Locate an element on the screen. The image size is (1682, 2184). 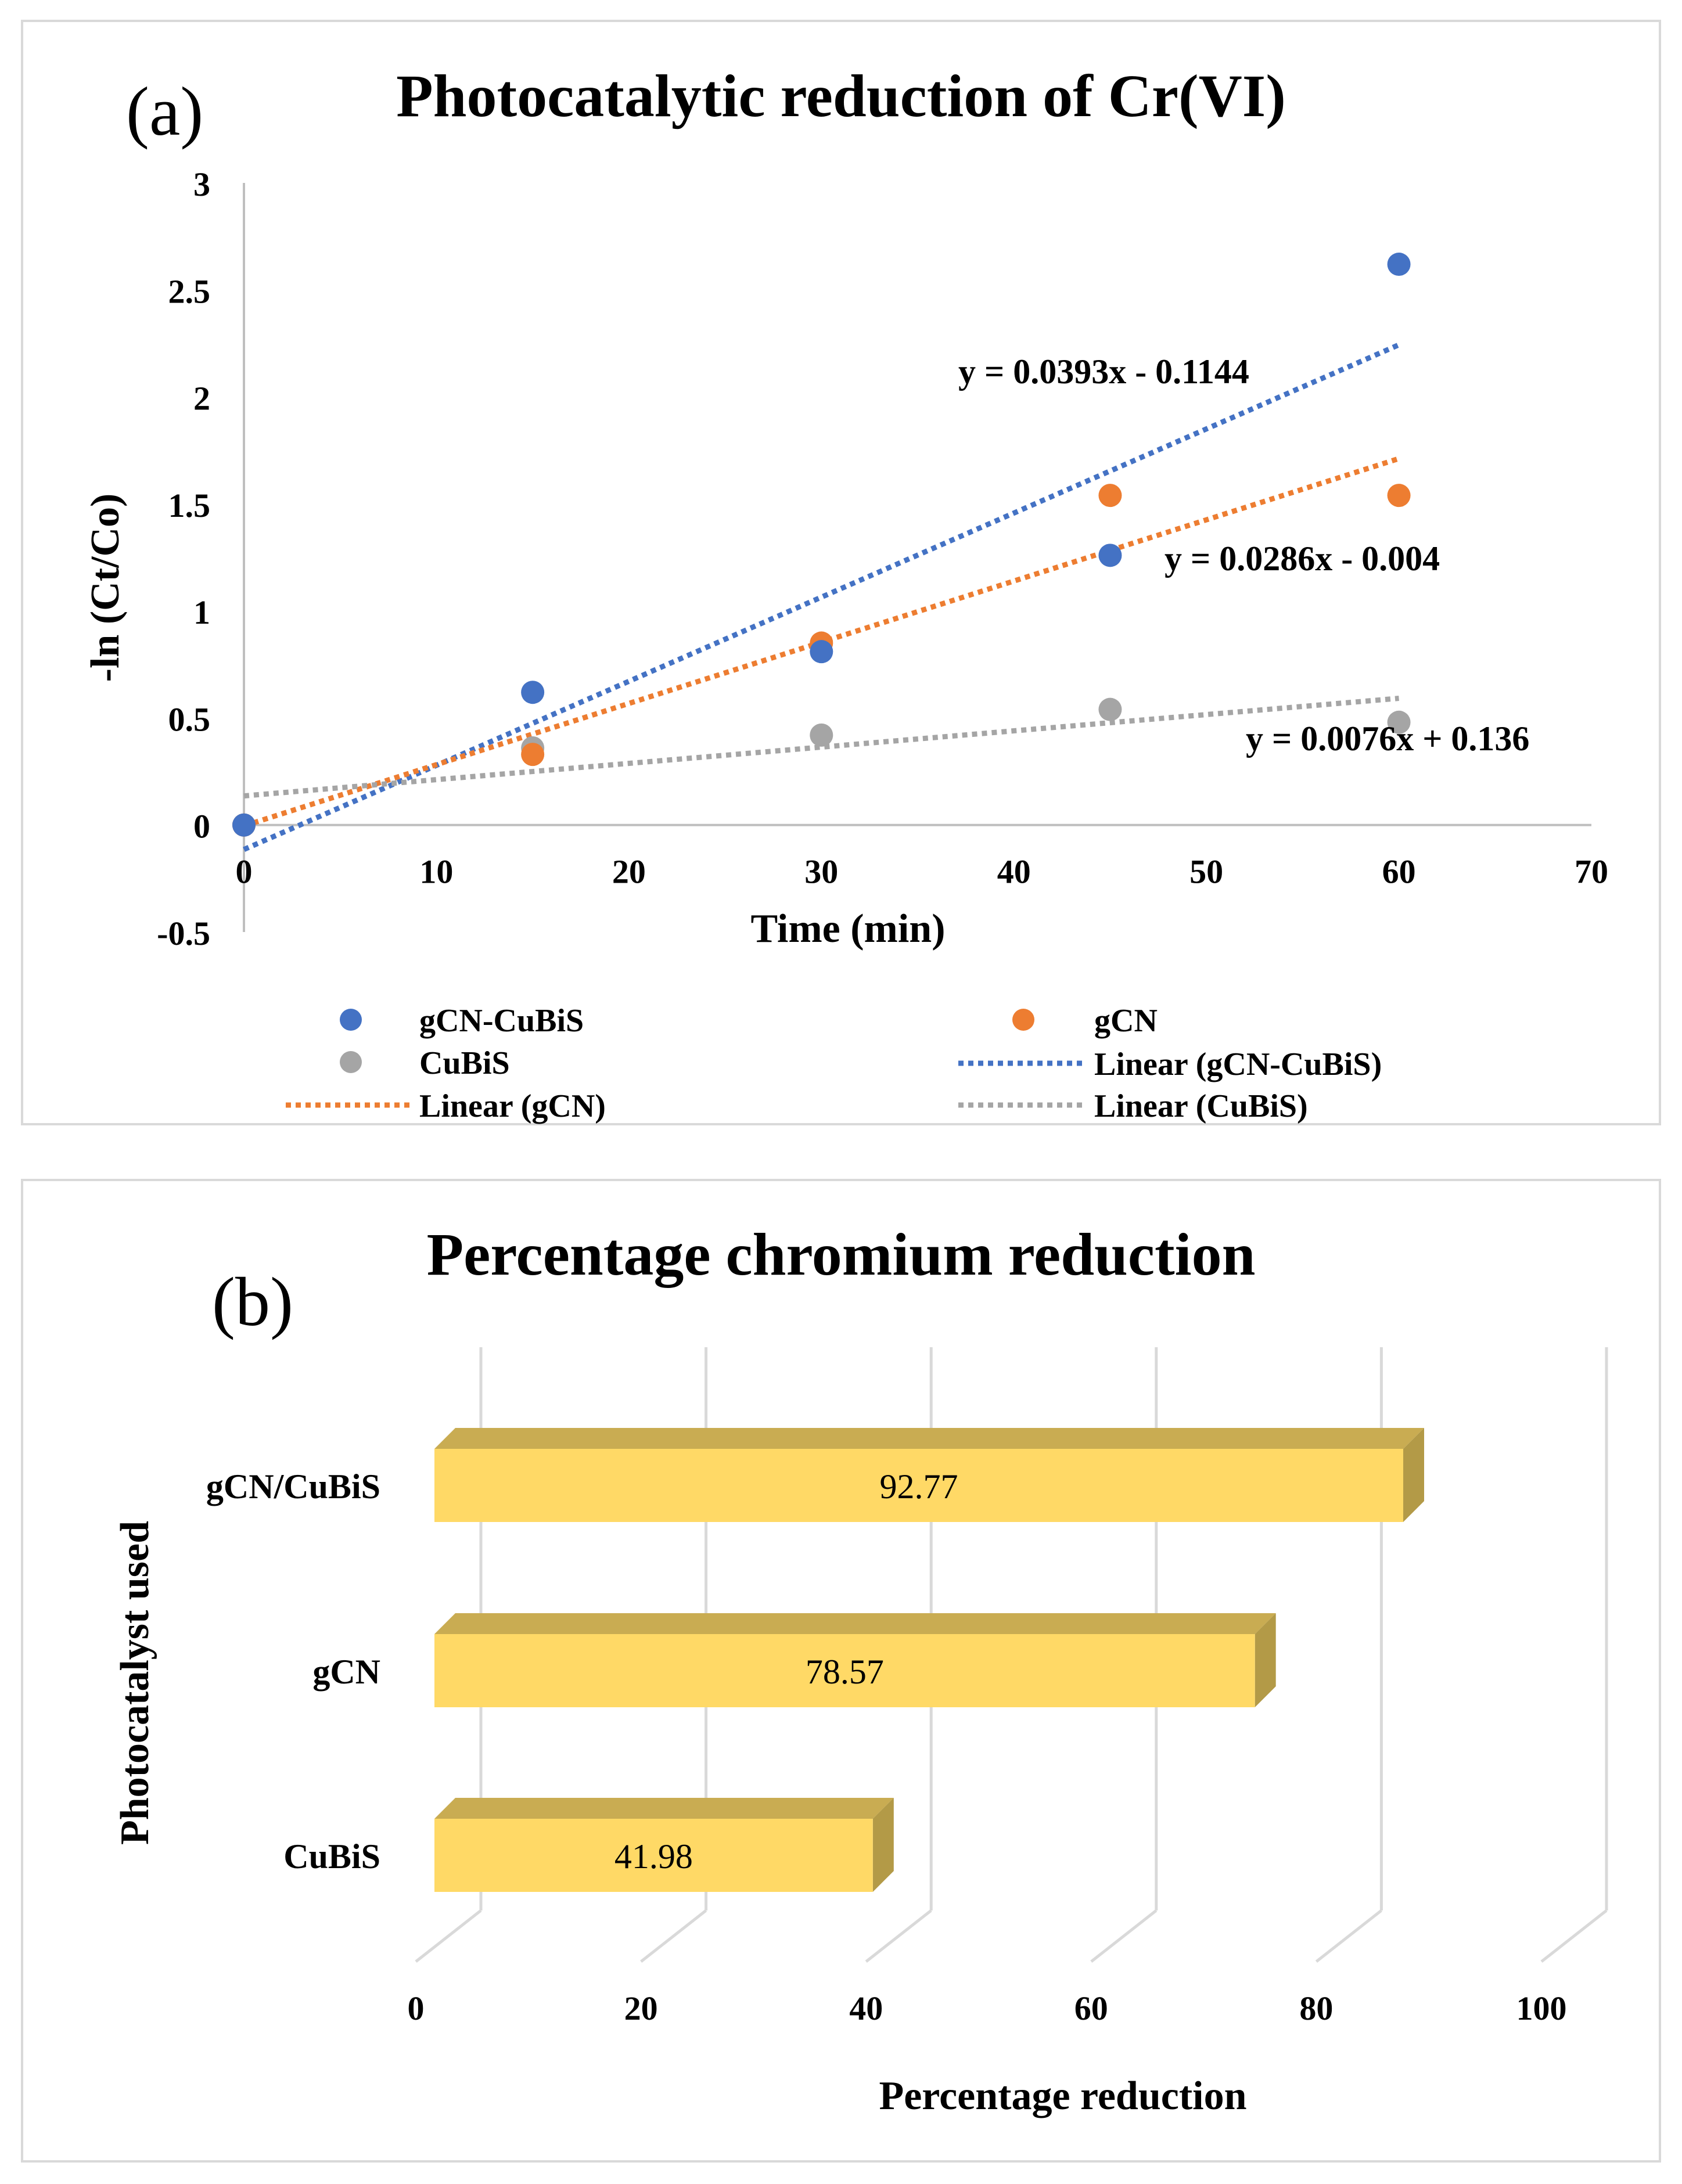
legend-marker-gcn-cubis is located at coordinates (351, 1020).